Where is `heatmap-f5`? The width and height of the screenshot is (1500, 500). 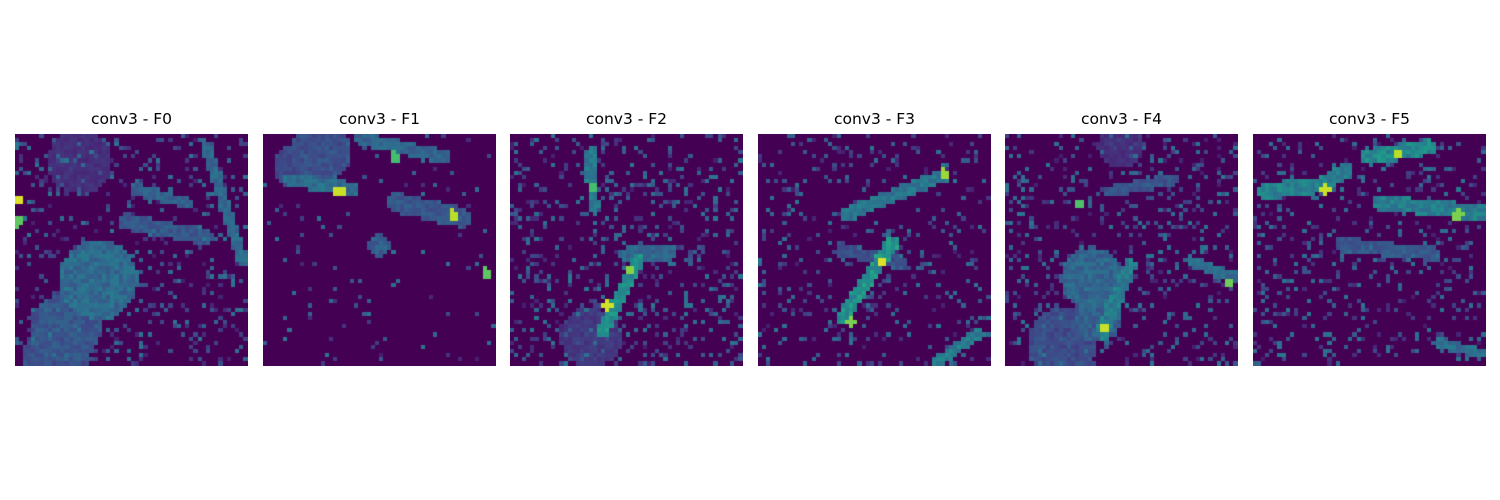
heatmap-f5 is located at coordinates (1369, 250).